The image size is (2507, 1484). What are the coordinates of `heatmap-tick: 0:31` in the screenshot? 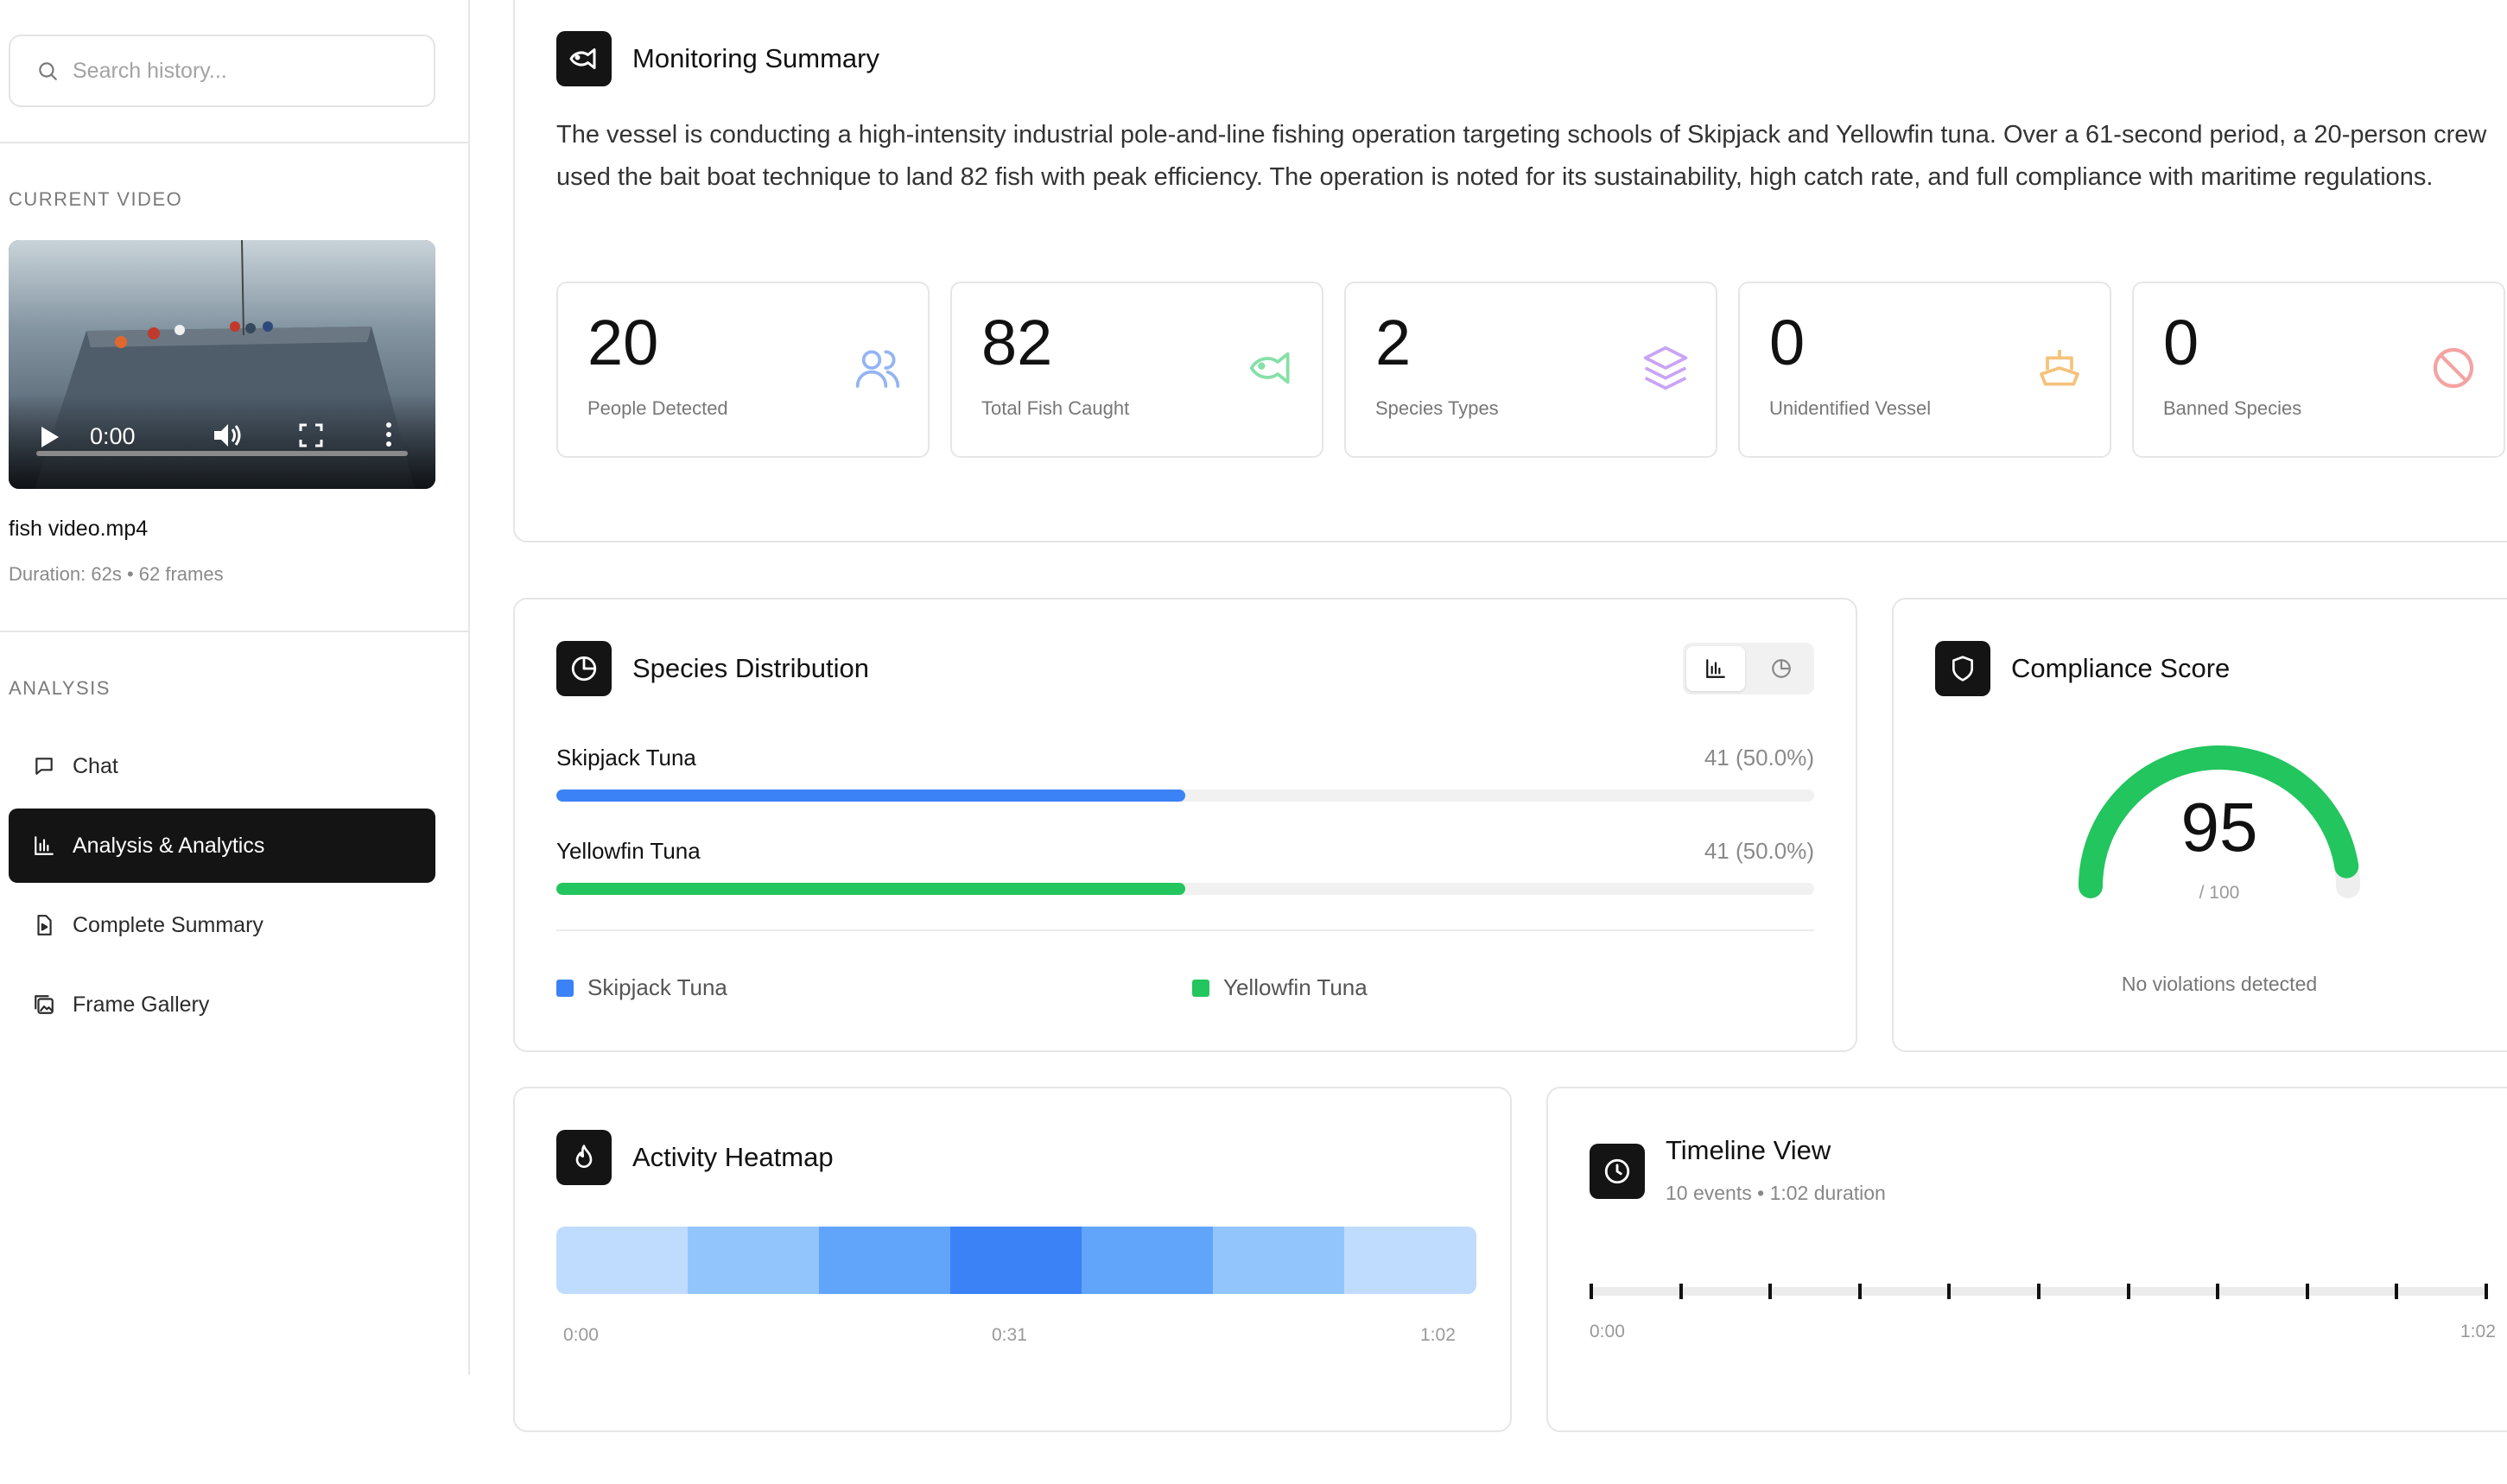 It's located at (1009, 1335).